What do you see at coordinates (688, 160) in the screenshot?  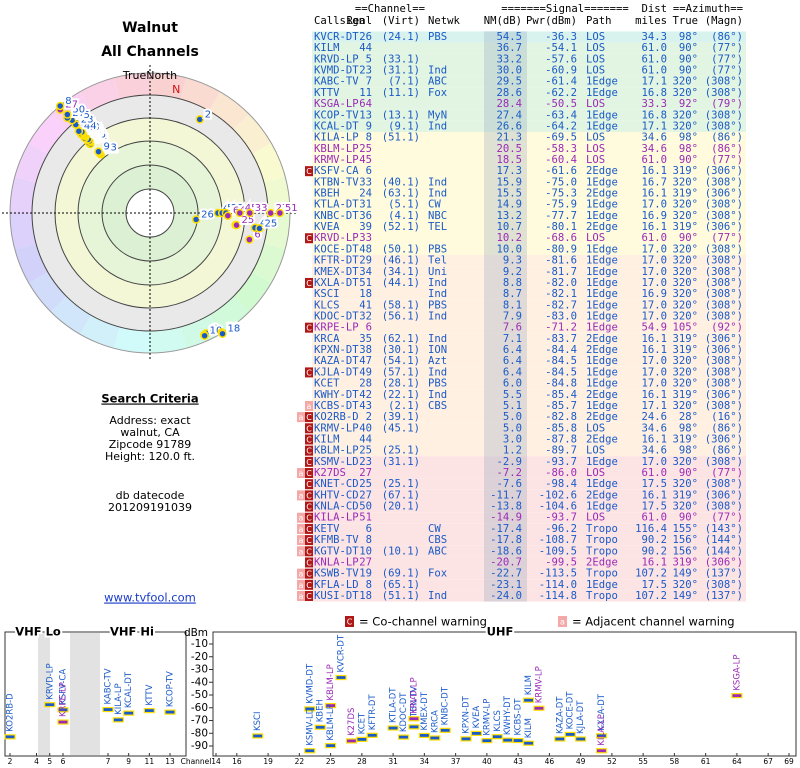 I see `cell: 90°` at bounding box center [688, 160].